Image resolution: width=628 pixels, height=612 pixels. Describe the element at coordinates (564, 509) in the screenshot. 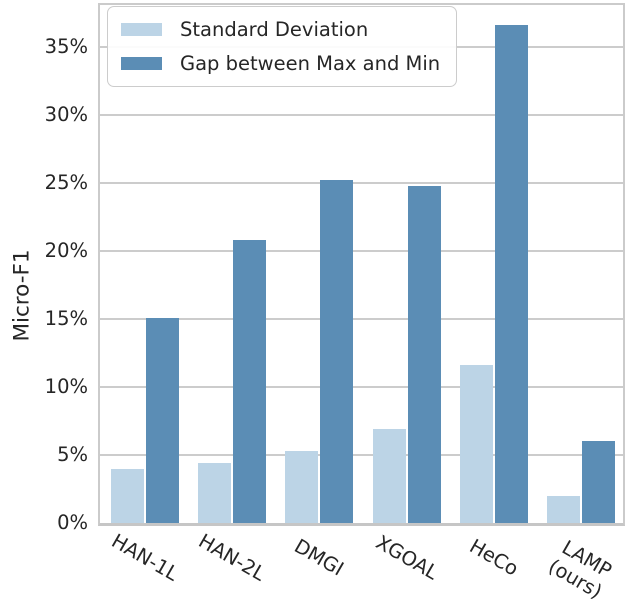

I see `bar-standard-deviation-lamp-ours` at that location.